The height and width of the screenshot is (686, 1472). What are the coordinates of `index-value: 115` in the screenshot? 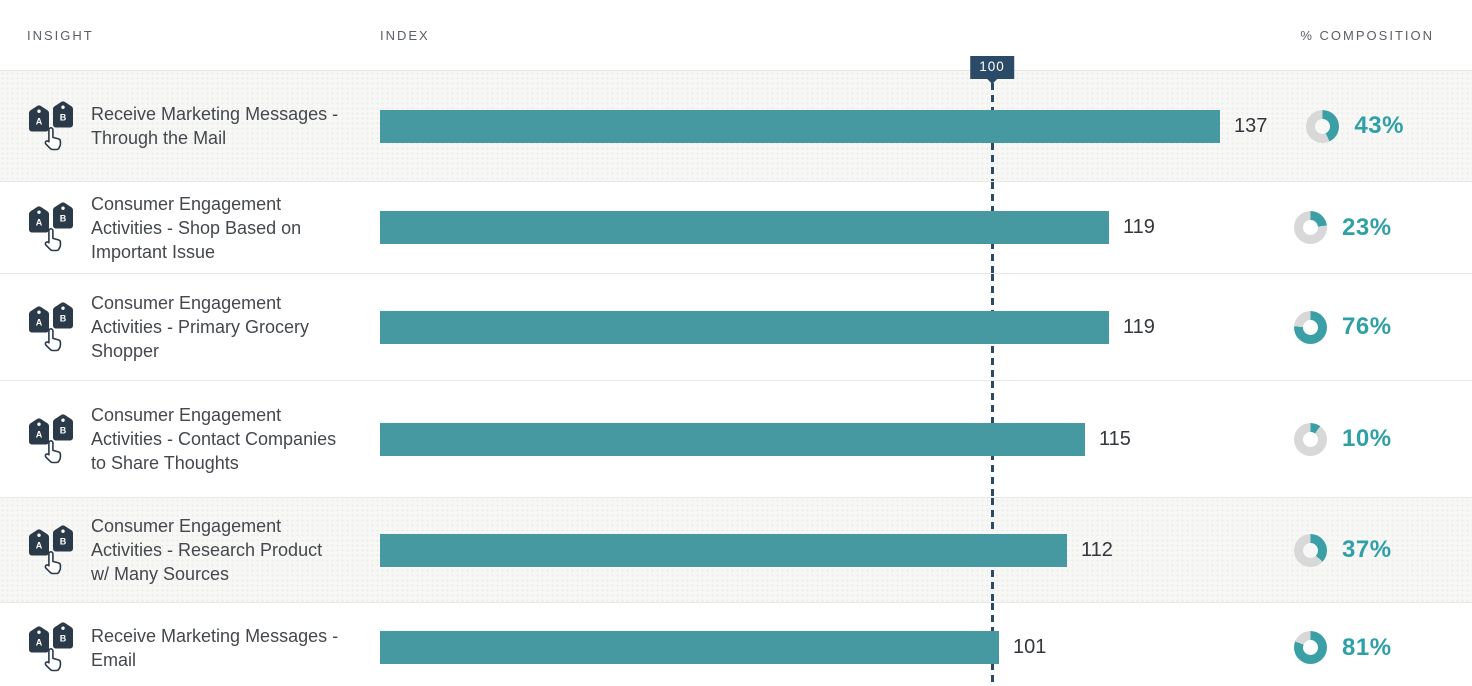 It's located at (1115, 438).